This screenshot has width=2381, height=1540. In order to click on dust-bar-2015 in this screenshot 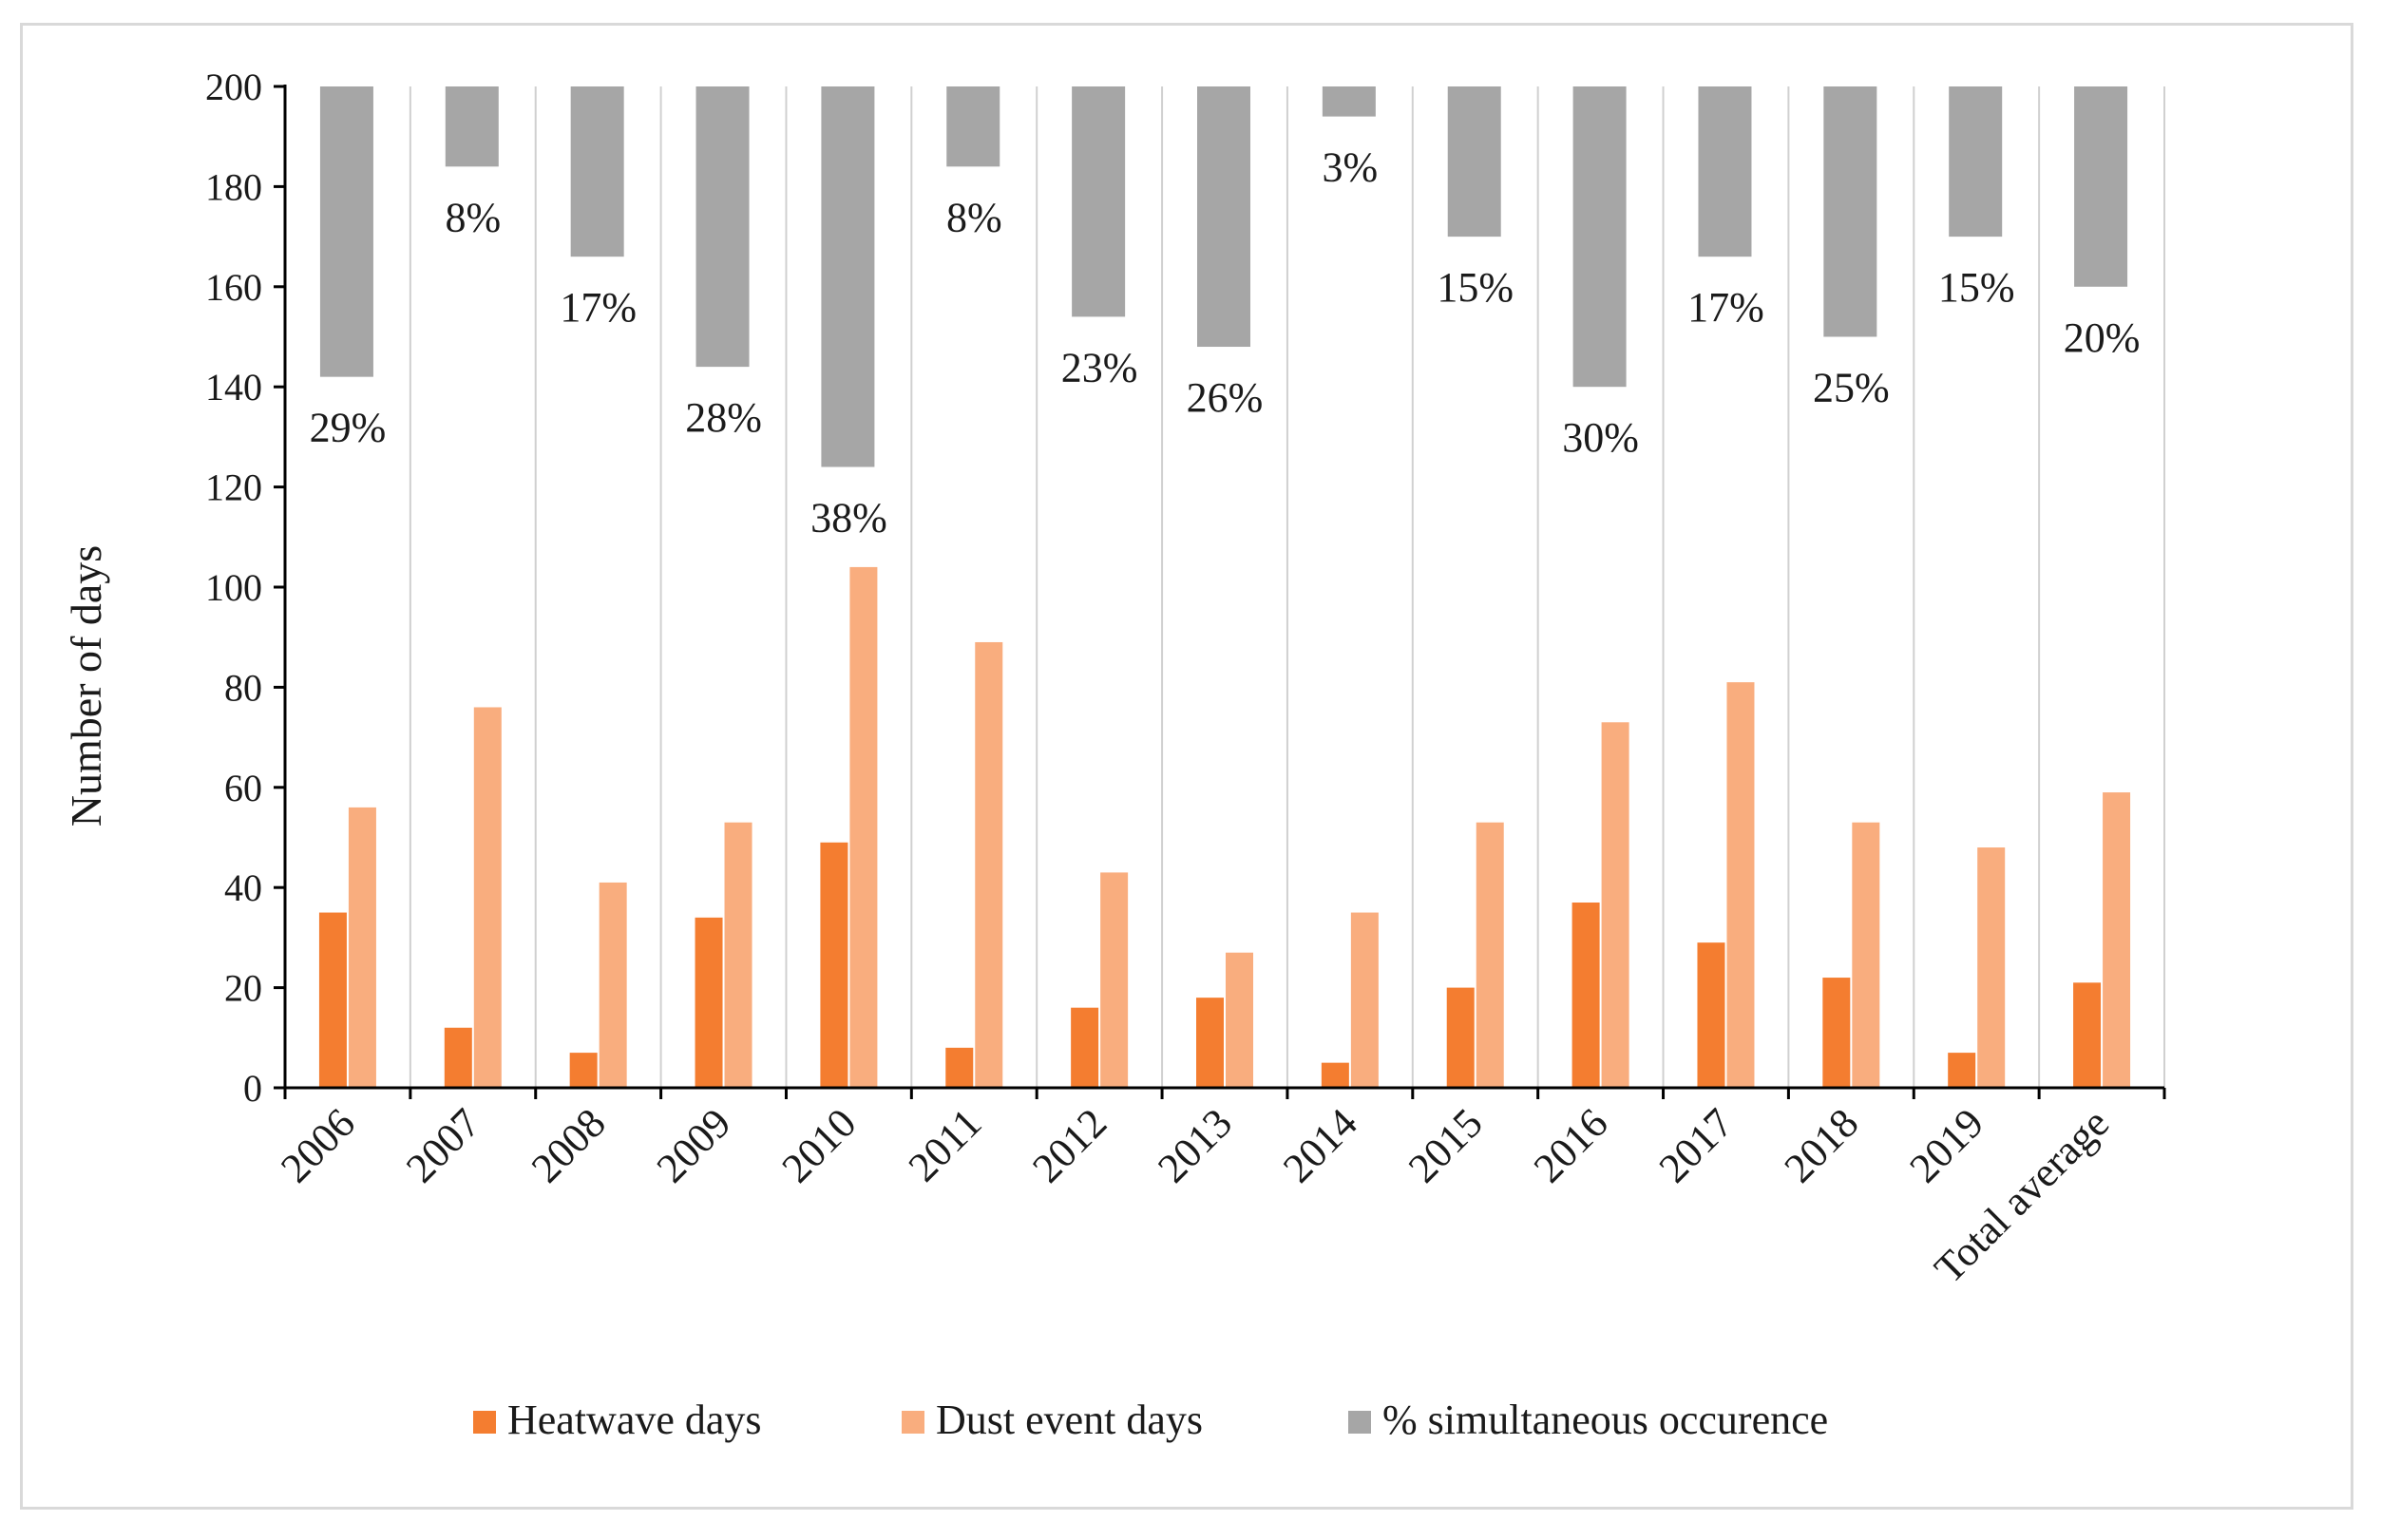, I will do `click(1490, 955)`.